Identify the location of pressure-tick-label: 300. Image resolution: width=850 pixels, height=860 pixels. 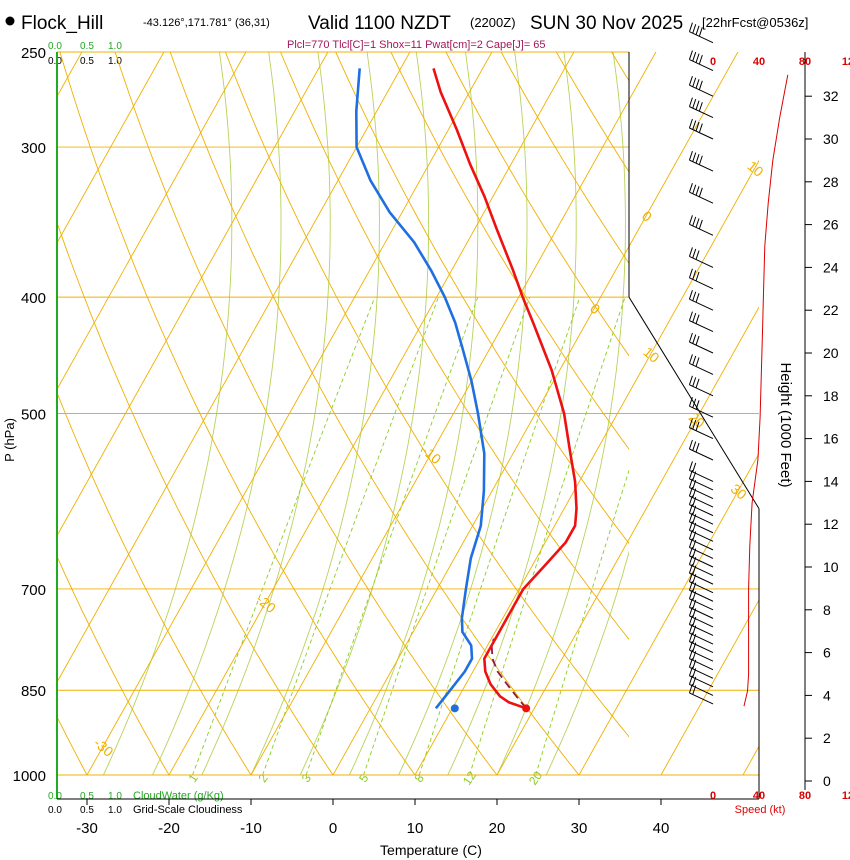
(33, 148).